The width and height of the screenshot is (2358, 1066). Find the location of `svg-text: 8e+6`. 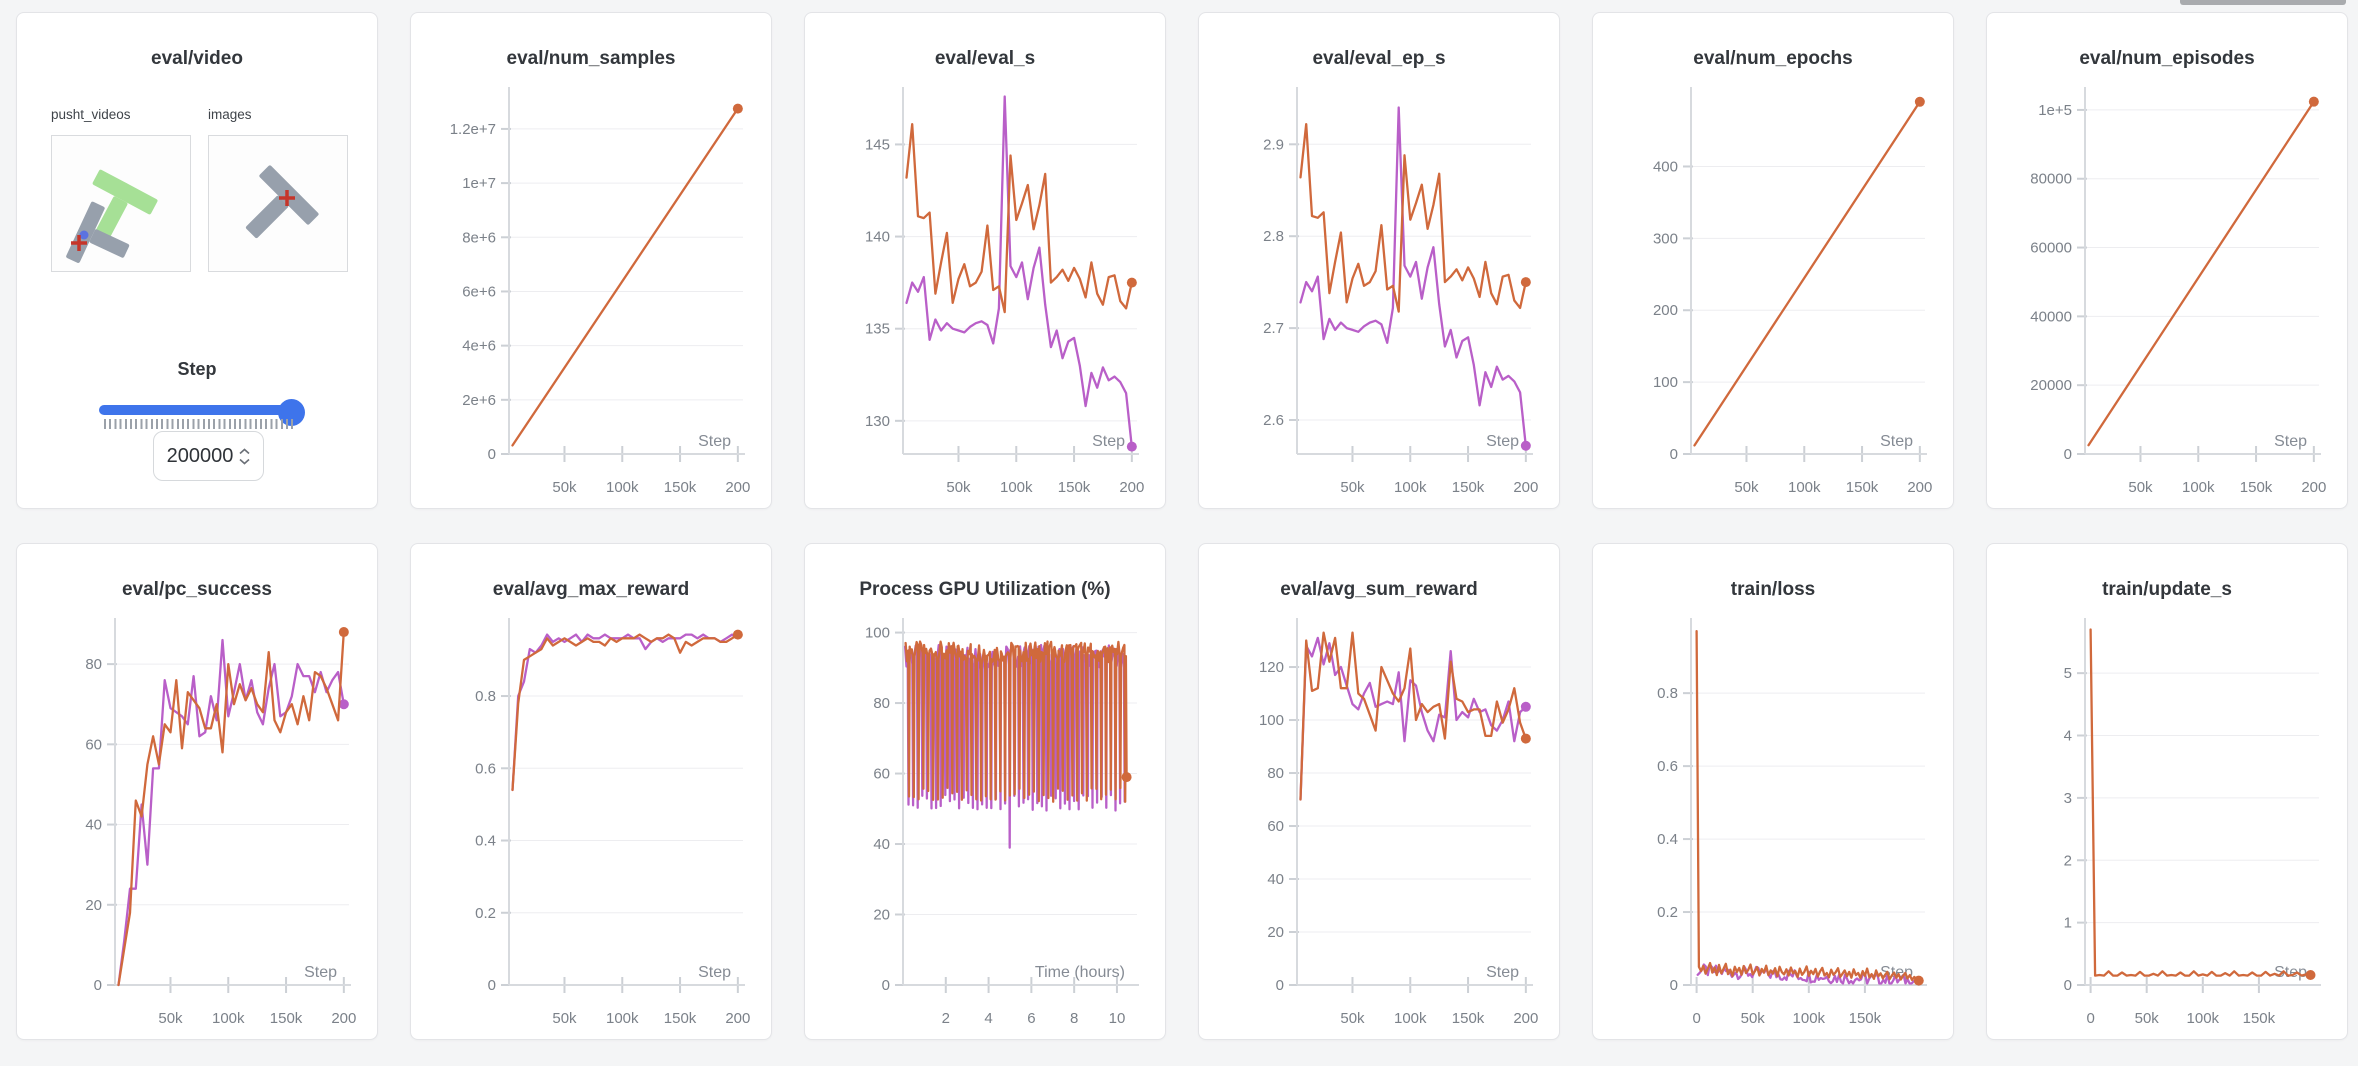

svg-text: 8e+6 is located at coordinates (479, 237).